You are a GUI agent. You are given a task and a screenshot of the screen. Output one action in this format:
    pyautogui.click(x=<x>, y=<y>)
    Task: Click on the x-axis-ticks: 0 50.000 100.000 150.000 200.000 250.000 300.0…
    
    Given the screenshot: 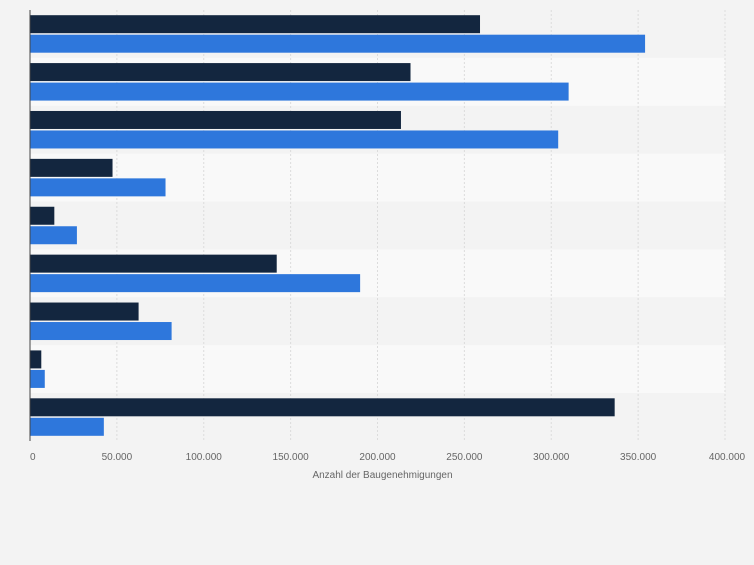 What is the action you would take?
    pyautogui.click(x=388, y=457)
    